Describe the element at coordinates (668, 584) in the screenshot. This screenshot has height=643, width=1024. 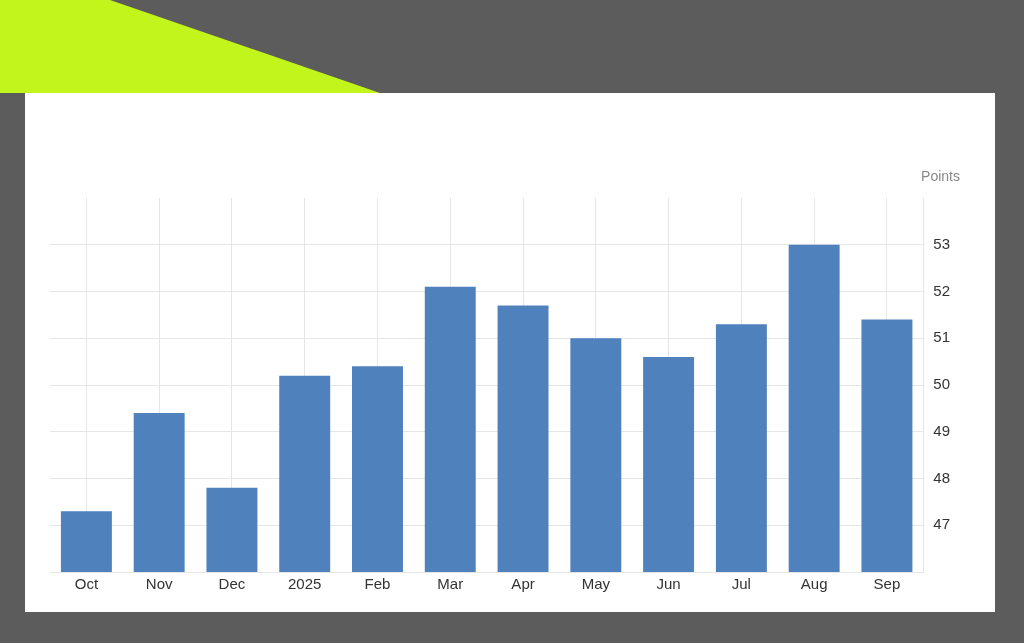
I see `x-tick-label: Jun` at that location.